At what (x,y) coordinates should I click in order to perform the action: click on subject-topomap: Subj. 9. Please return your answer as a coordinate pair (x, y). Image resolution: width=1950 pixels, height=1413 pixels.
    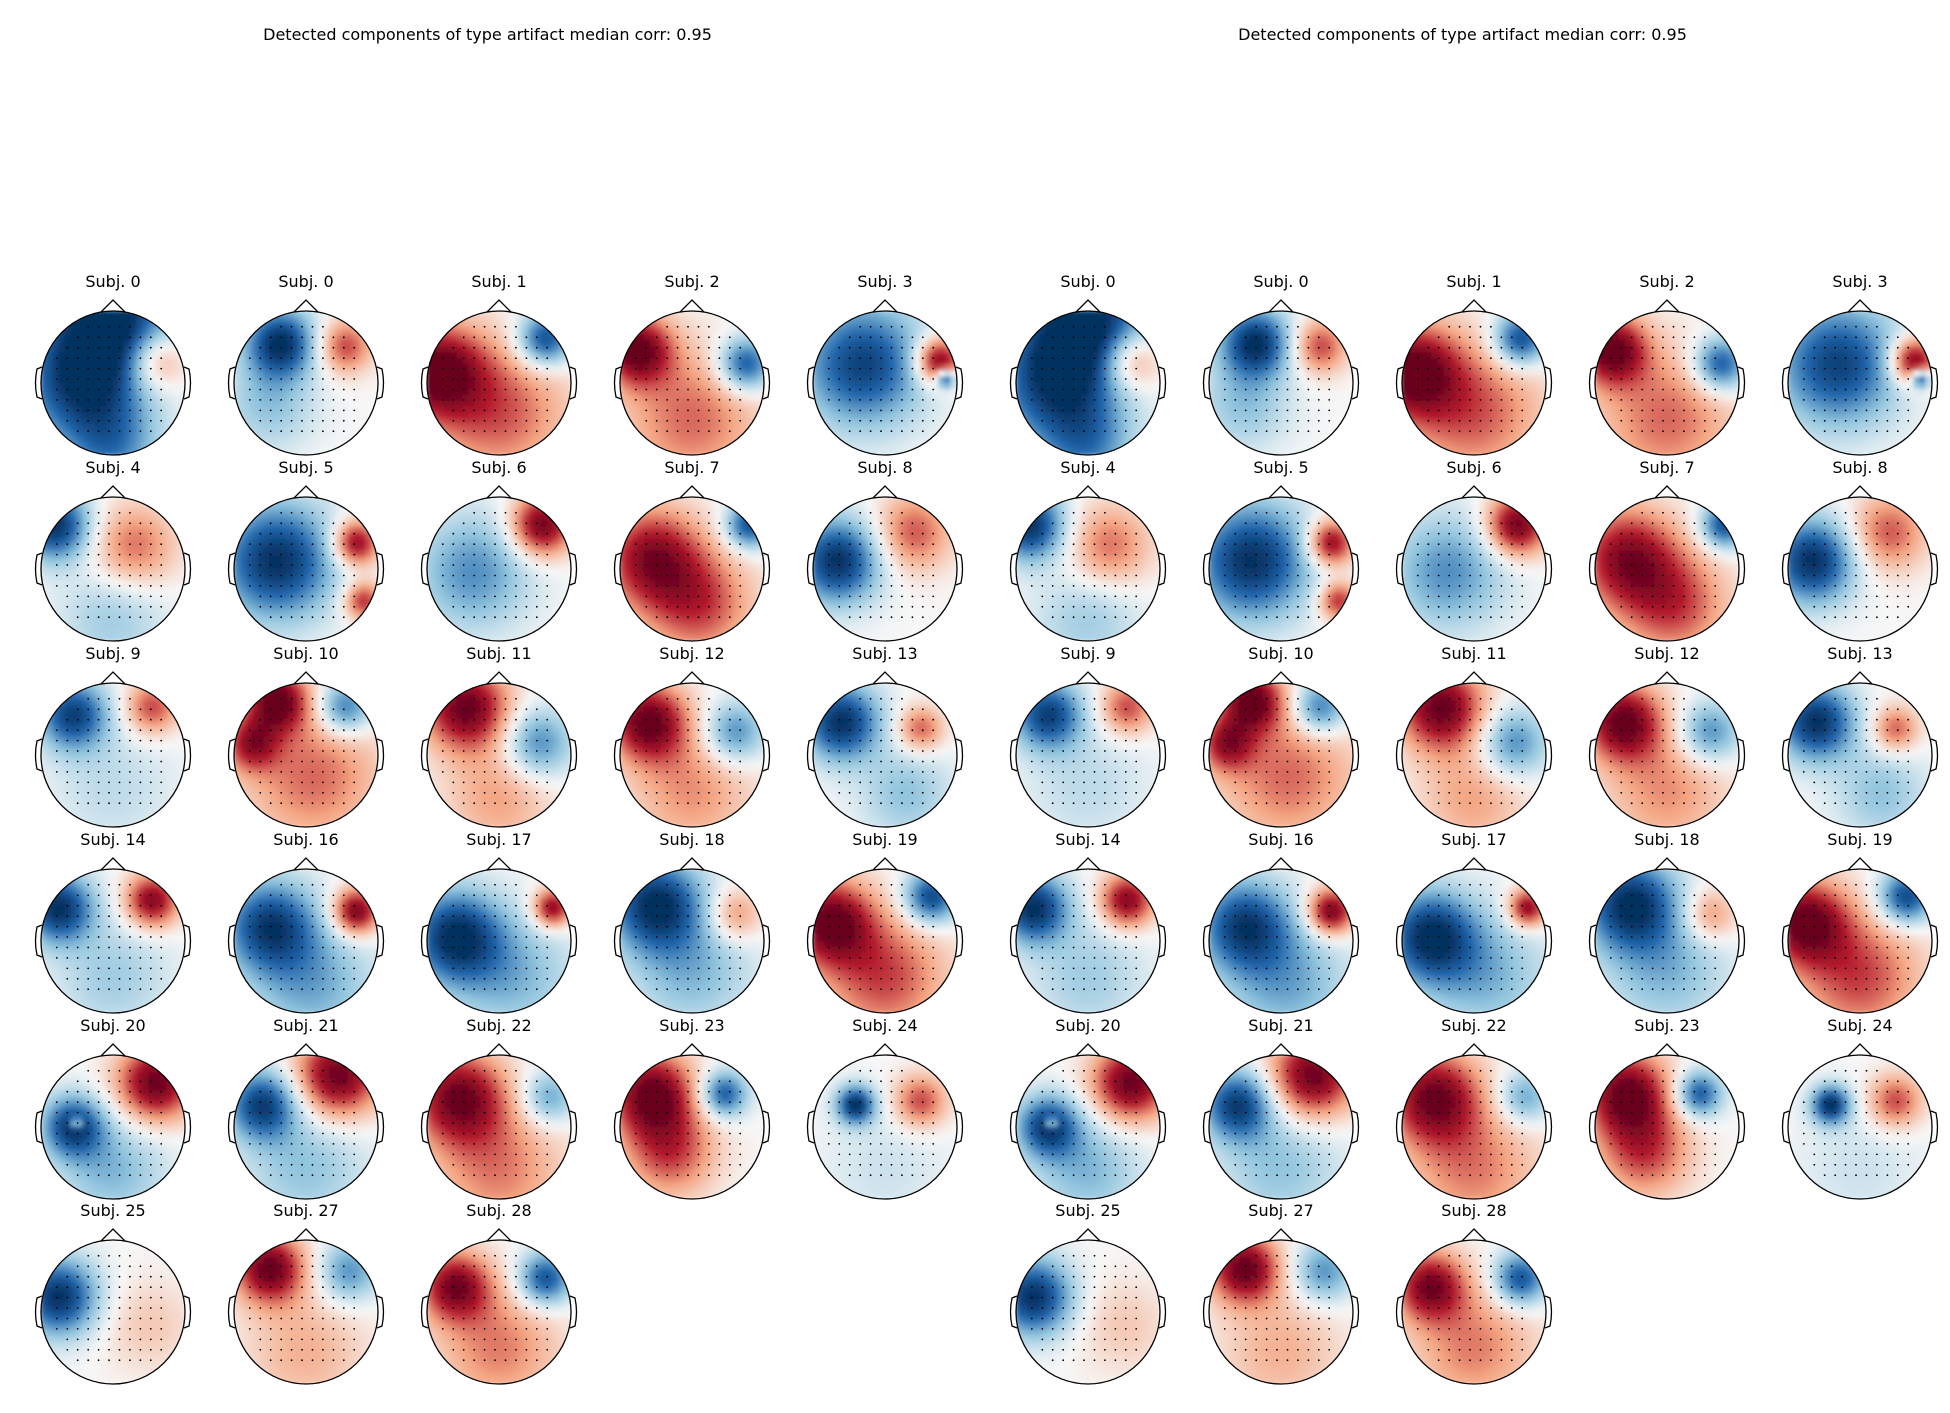
    Looking at the image, I should click on (113, 736).